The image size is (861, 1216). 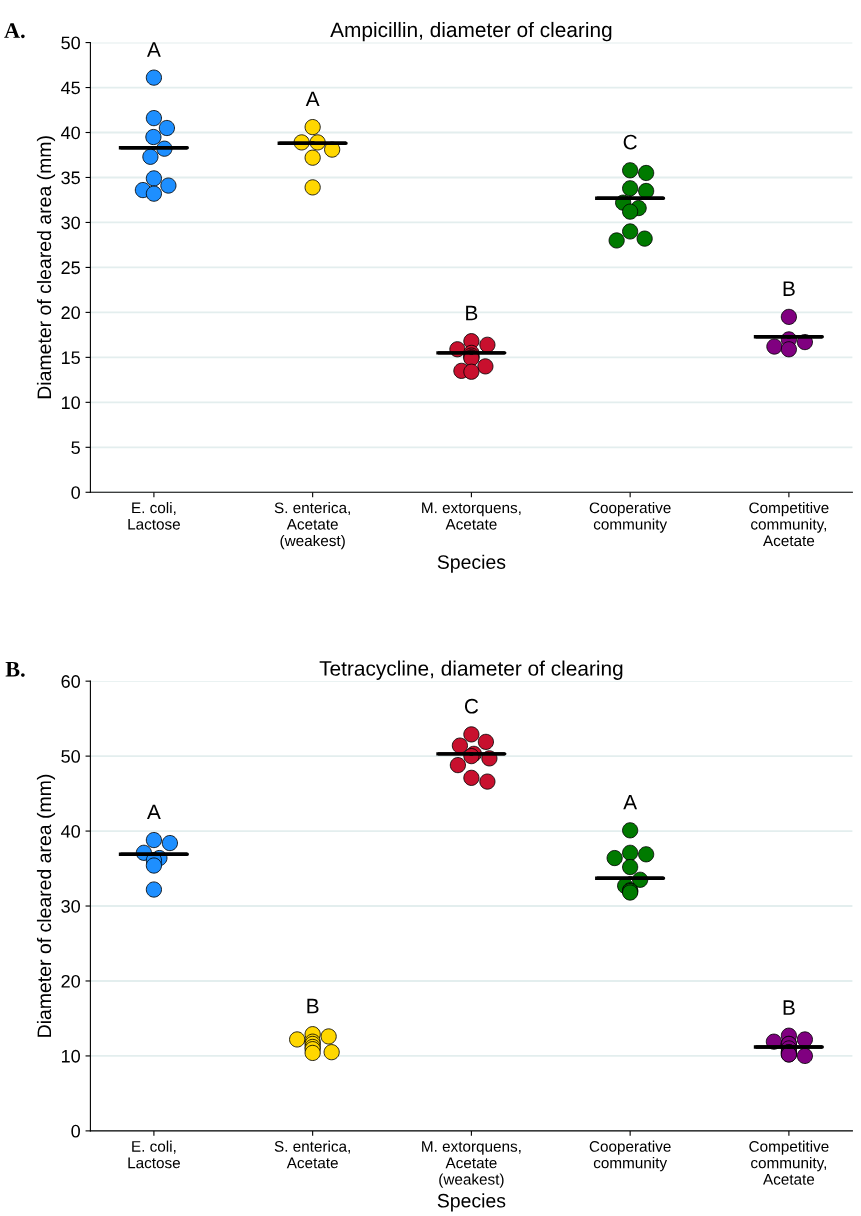 I want to click on text: B., so click(x=15, y=669).